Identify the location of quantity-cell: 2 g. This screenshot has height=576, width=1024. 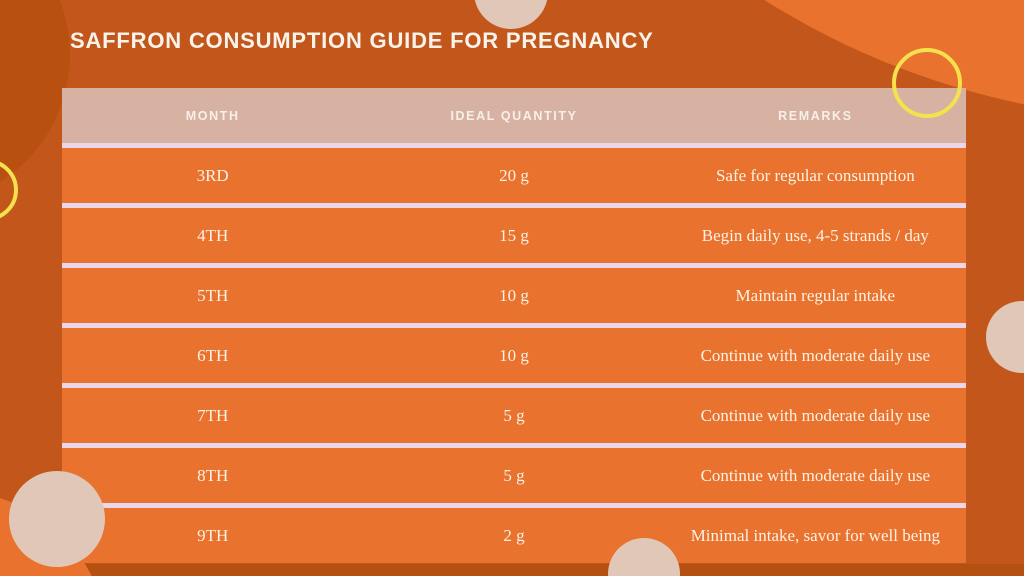
(514, 535).